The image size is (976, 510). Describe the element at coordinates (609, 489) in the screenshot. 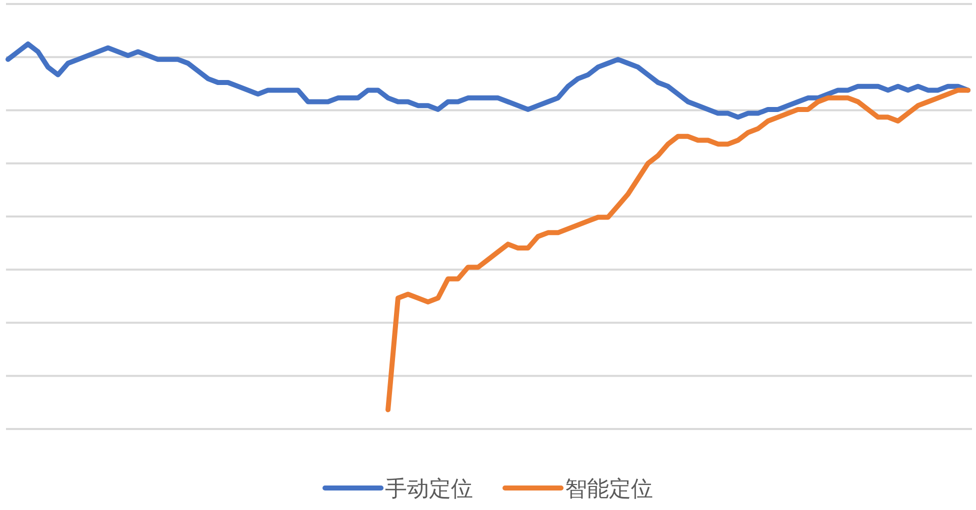

I see `legend-label: 智能定位` at that location.